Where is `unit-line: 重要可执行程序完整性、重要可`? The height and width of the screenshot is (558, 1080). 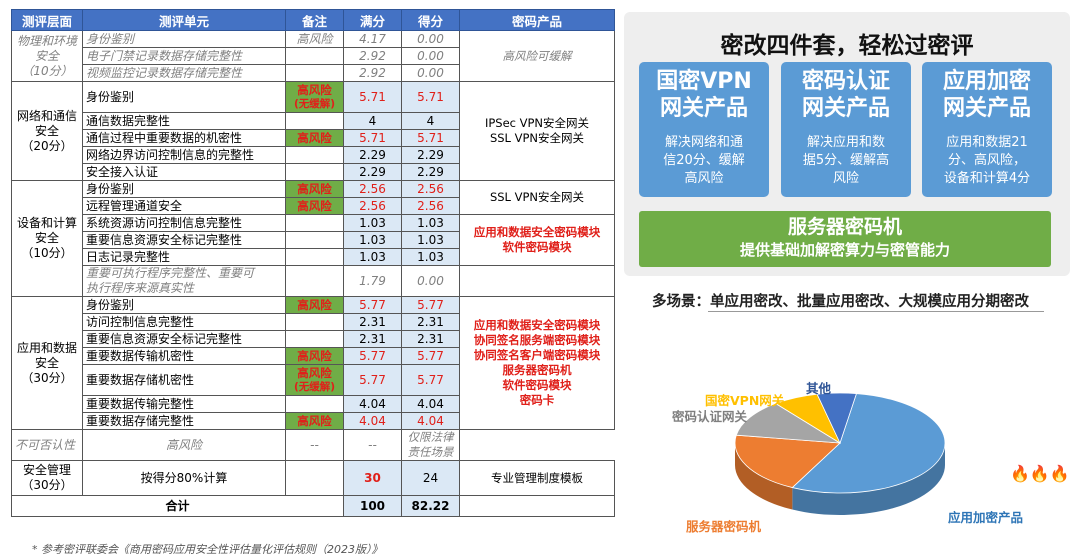
unit-line: 重要可执行程序完整性、重要可 is located at coordinates (170, 273).